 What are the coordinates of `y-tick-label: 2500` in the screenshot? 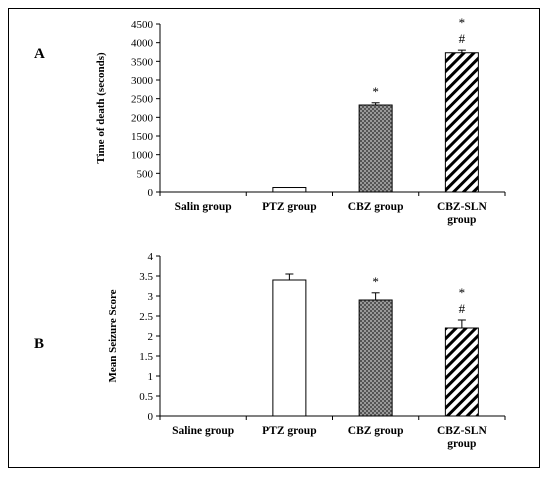 It's located at (142, 100).